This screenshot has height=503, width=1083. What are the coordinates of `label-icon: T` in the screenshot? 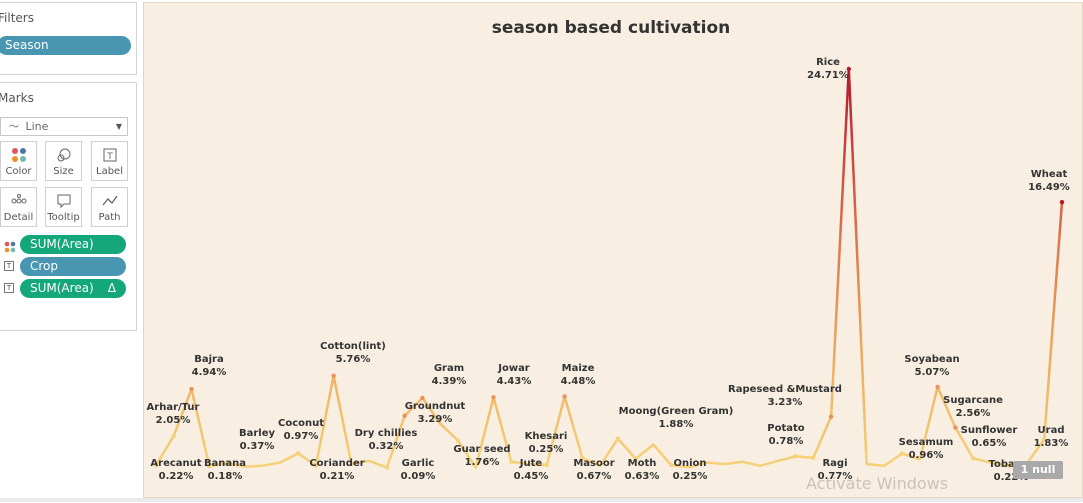 It's located at (109, 155).